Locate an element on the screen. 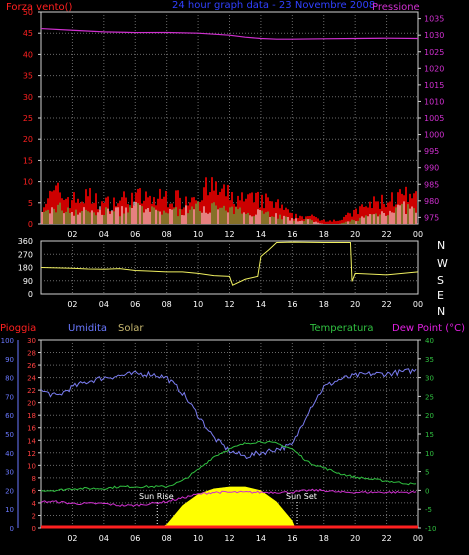 The width and height of the screenshot is (469, 555). direction-panel-x-tick-label: 22 is located at coordinates (386, 304).